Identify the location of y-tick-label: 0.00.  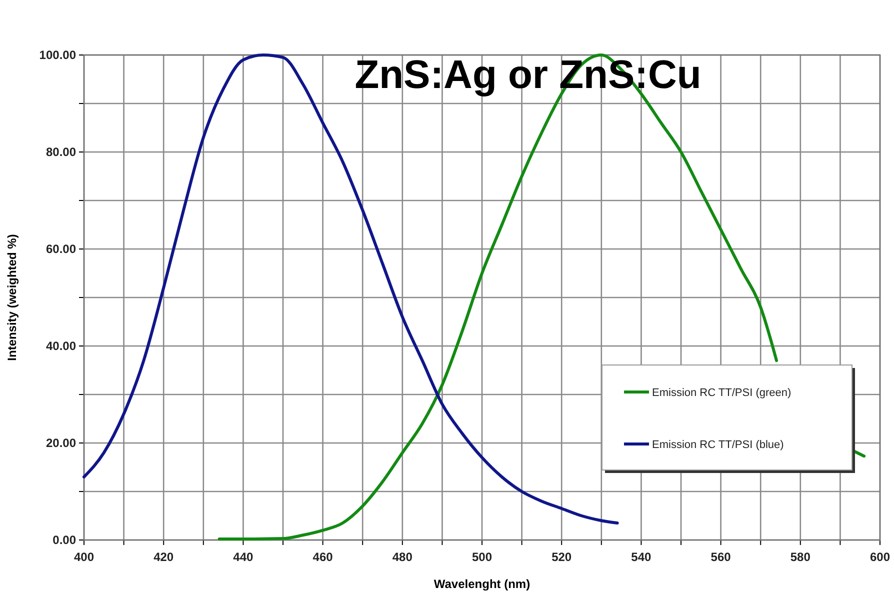
(64, 539).